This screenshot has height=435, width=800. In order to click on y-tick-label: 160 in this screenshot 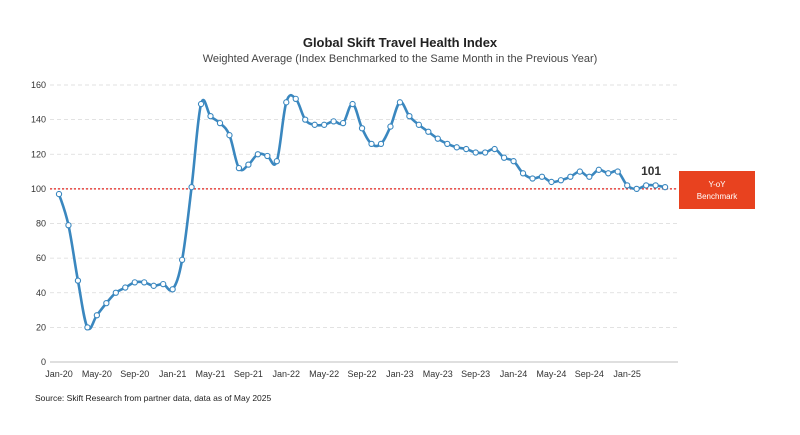, I will do `click(38, 85)`.